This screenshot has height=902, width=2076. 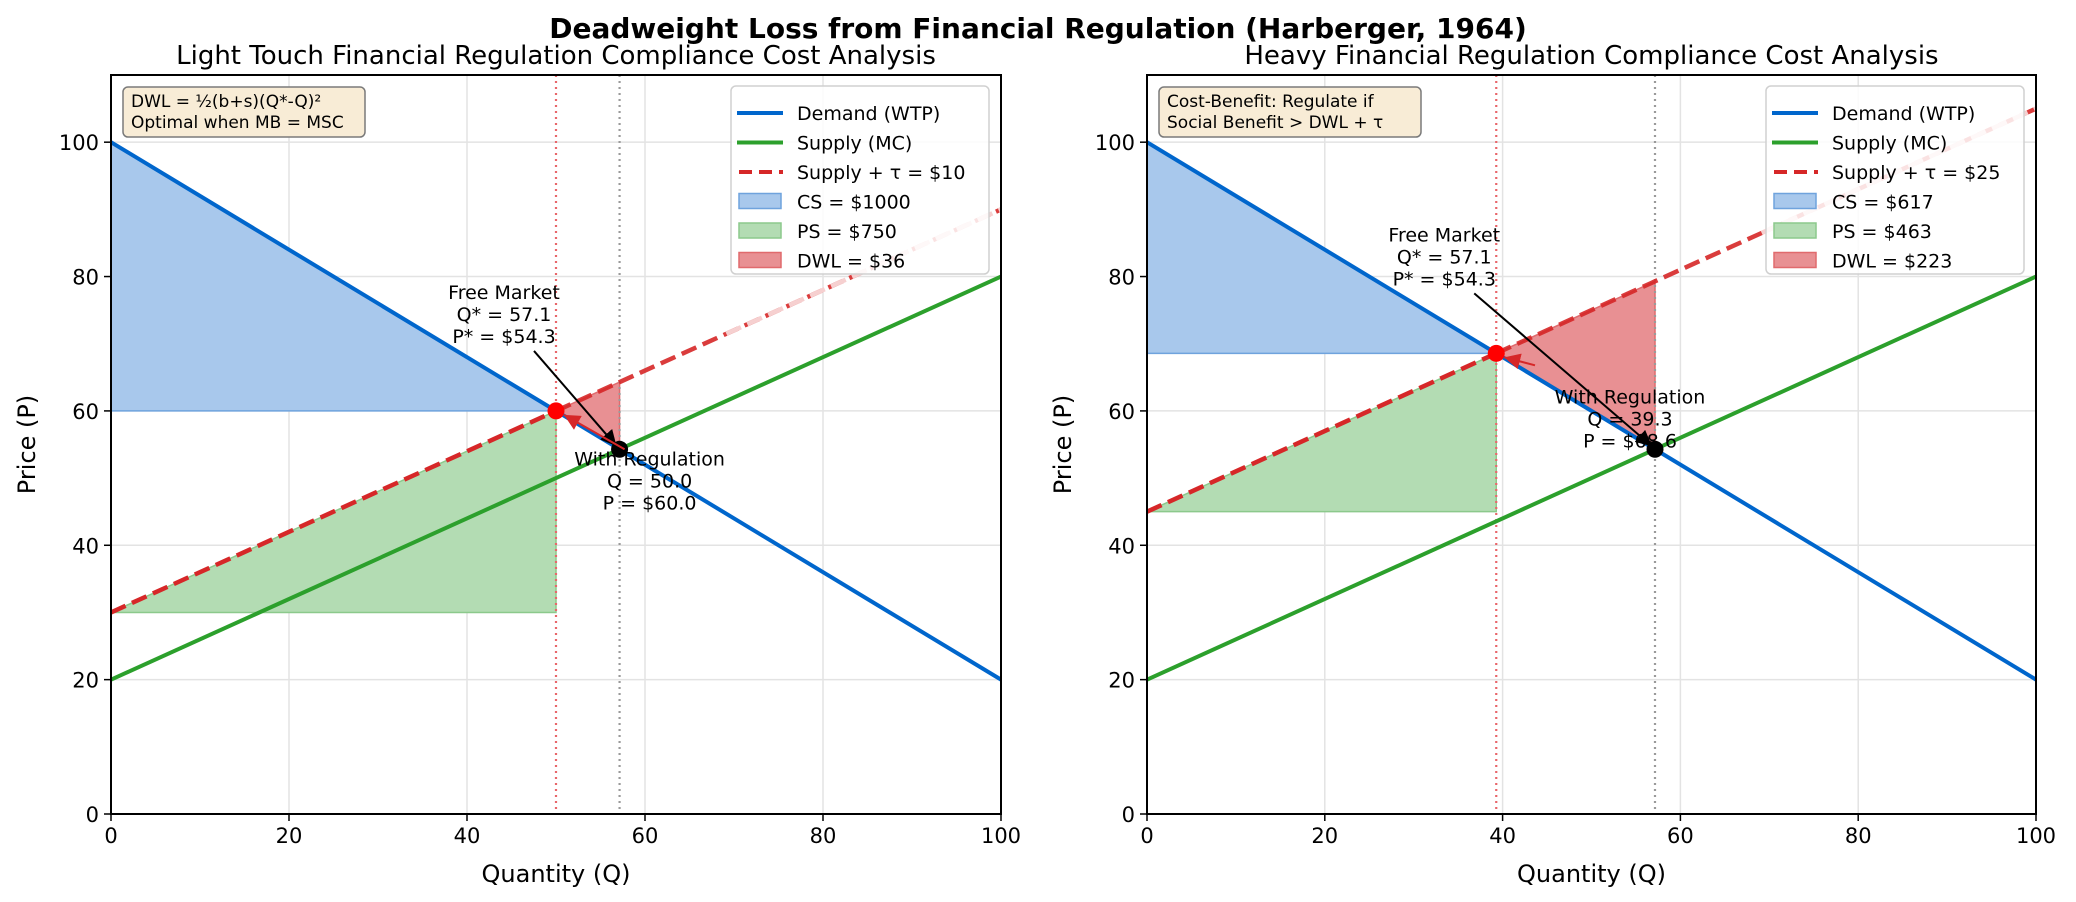 What do you see at coordinates (1916, 173) in the screenshot?
I see `legend-label: Supply + τ = $25` at bounding box center [1916, 173].